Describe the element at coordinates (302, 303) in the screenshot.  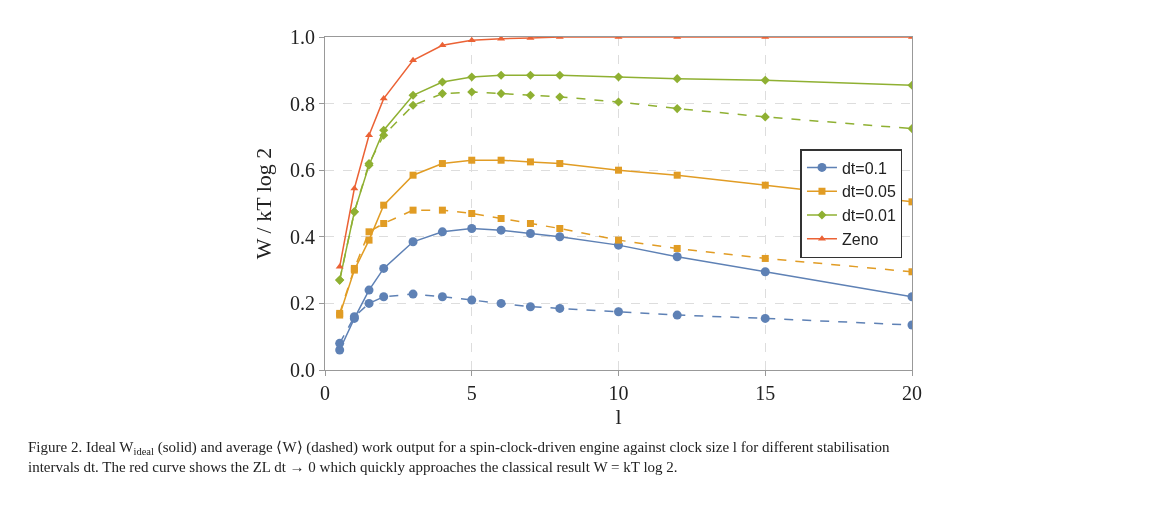
I see `y-tick-label: 0.2` at that location.